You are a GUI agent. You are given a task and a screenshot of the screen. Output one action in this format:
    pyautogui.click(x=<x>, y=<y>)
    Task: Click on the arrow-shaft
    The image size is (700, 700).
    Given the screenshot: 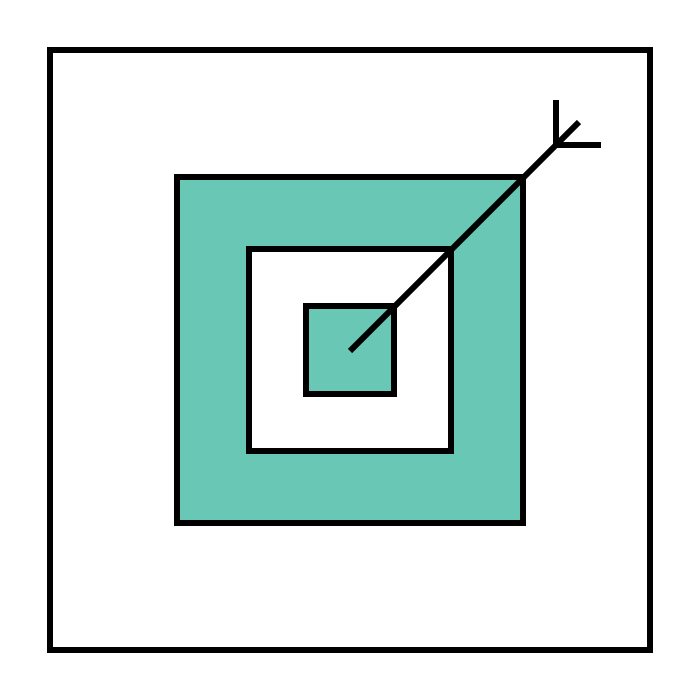 What is the action you would take?
    pyautogui.click(x=454, y=247)
    